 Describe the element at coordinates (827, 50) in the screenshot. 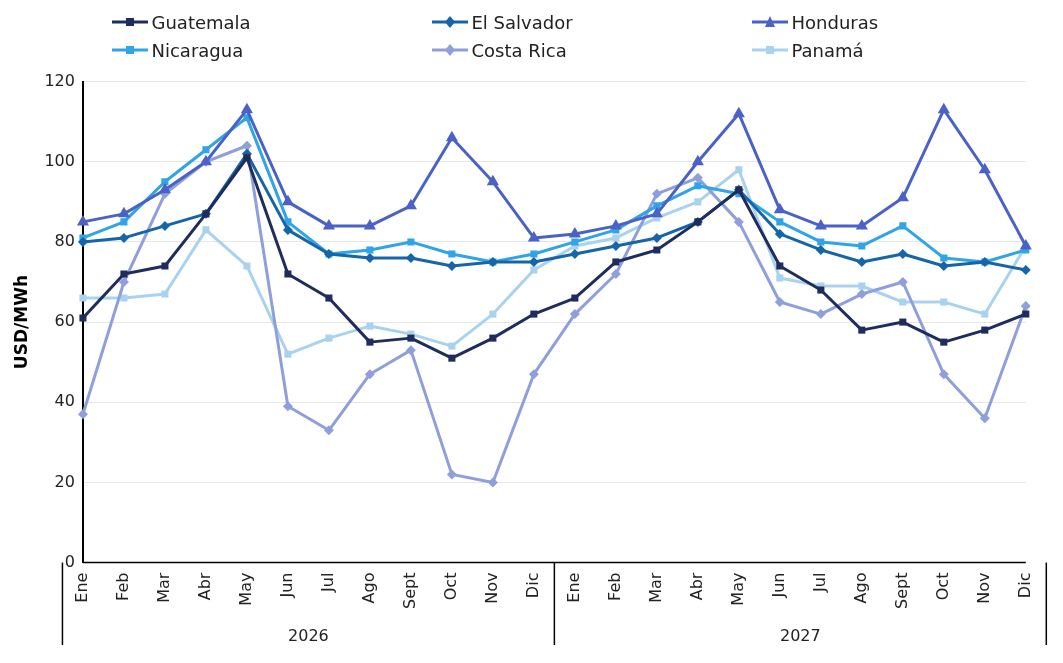

I see `legend-label: Panamá` at that location.